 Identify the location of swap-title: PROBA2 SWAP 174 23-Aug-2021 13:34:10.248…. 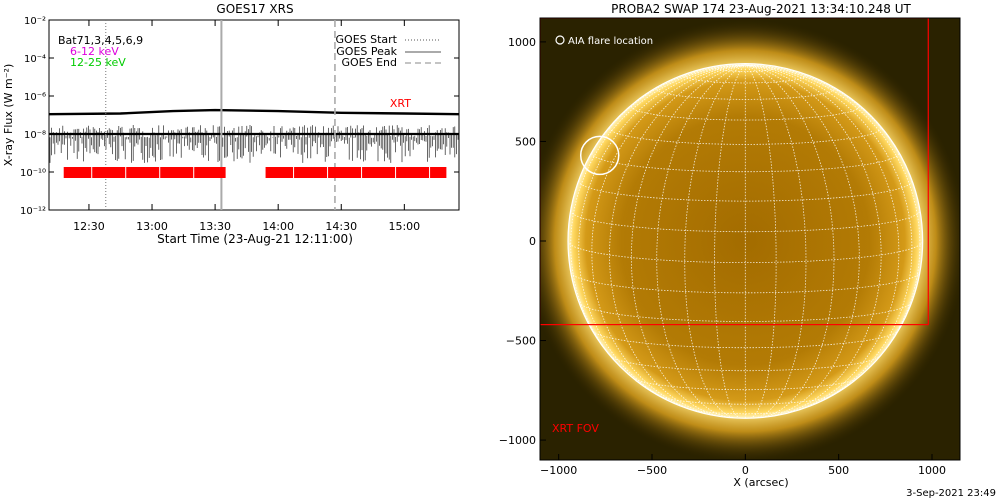
(761, 9).